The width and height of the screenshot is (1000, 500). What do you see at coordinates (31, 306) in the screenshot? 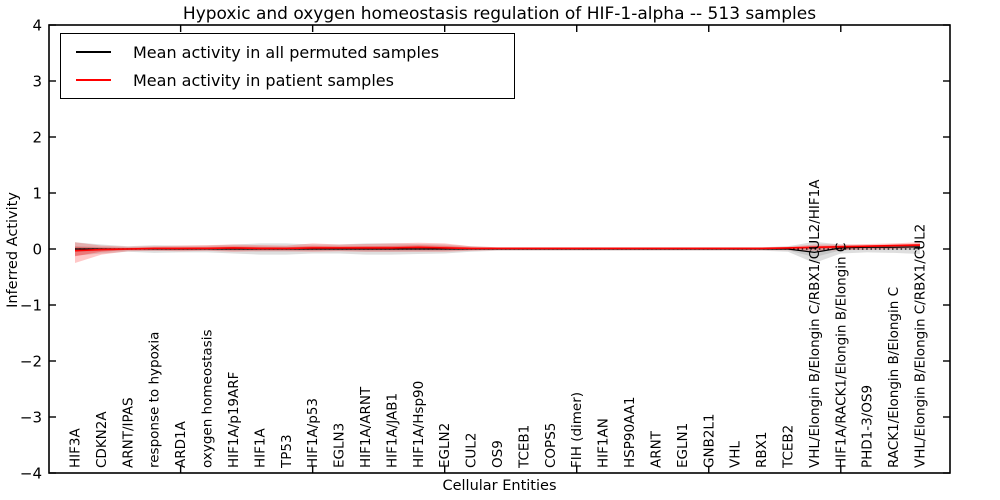
I see `y-tick-label: −1` at bounding box center [31, 306].